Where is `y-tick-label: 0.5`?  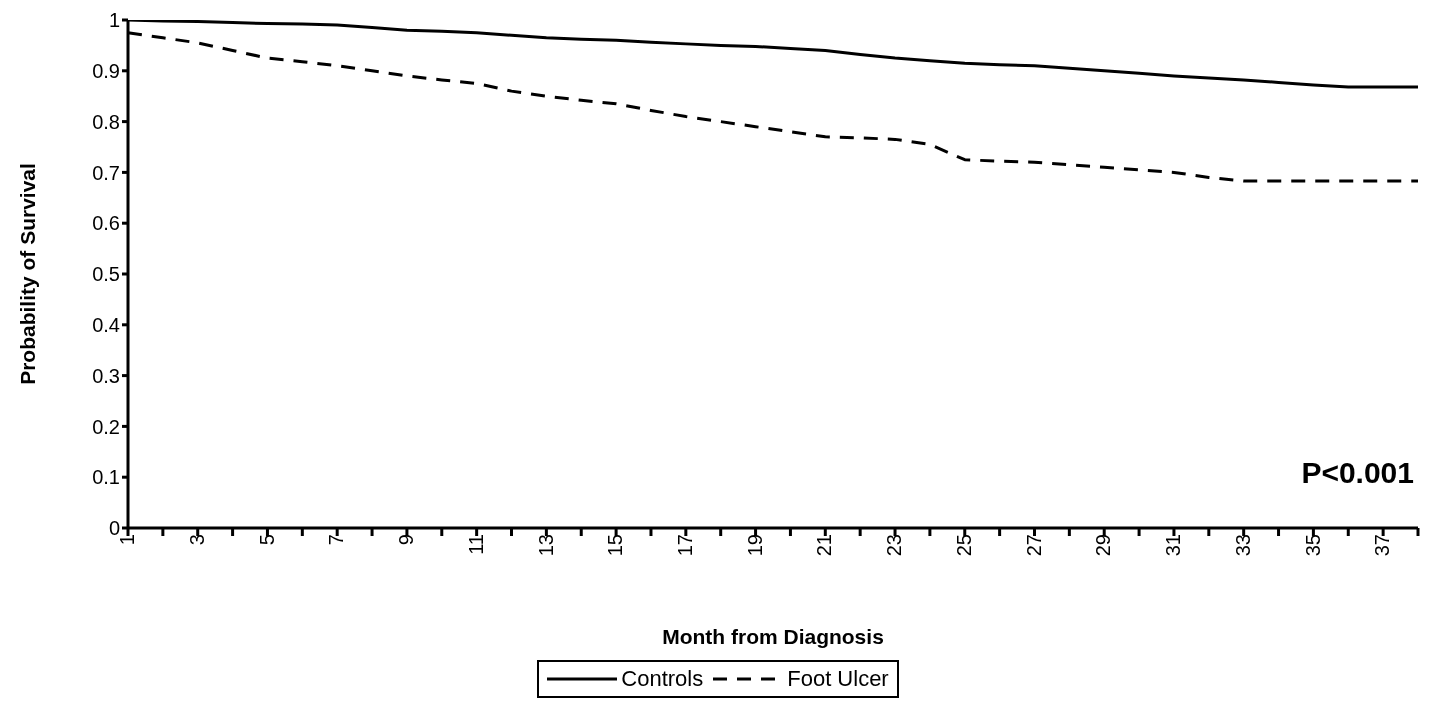 y-tick-label: 0.5 is located at coordinates (106, 274).